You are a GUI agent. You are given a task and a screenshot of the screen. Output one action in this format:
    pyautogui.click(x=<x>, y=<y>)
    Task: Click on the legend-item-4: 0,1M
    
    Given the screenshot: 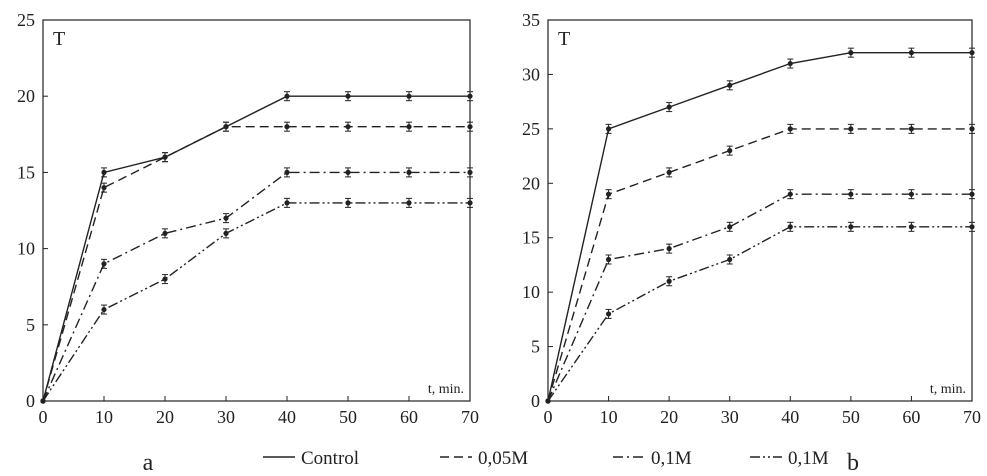 What is the action you would take?
    pyautogui.click(x=789, y=458)
    